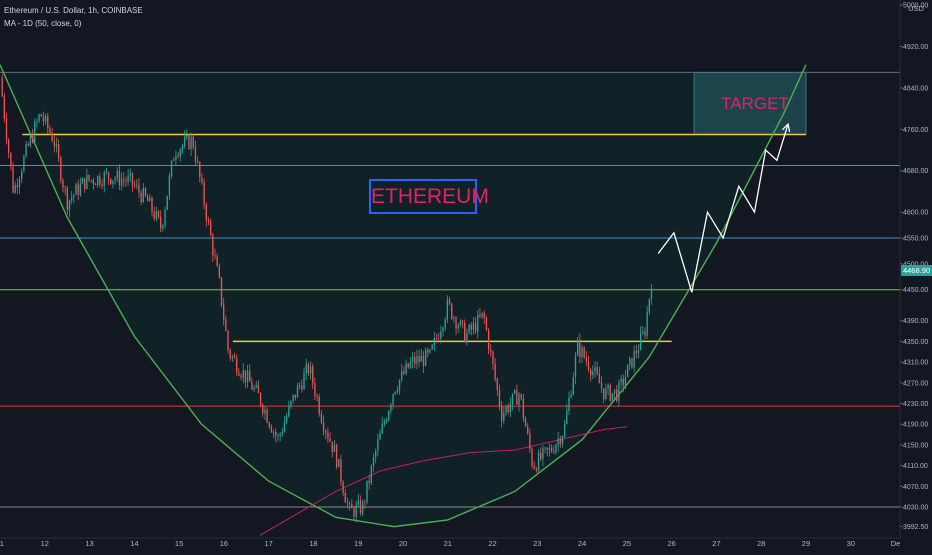  Describe the element at coordinates (915, 88) in the screenshot. I see `price-tick-label: 4840.00` at that location.